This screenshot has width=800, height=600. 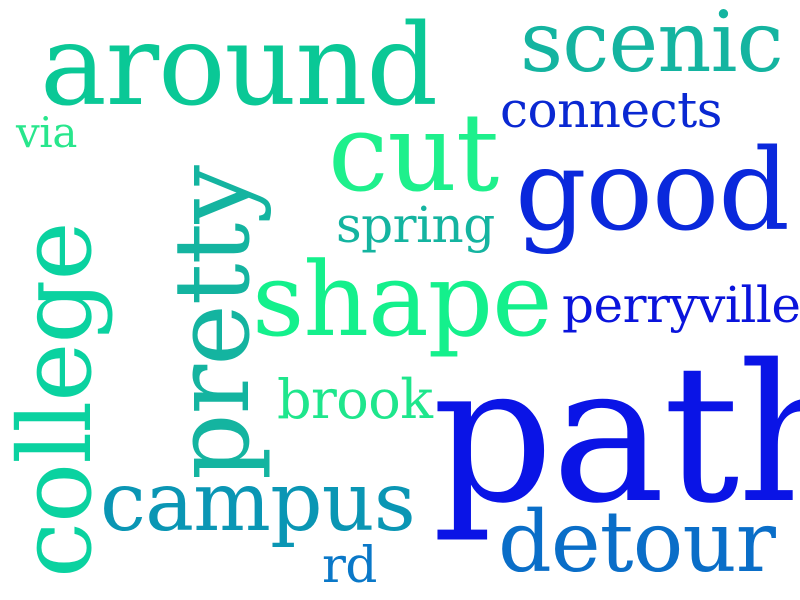 I want to click on word-spring: spring, so click(x=415, y=225).